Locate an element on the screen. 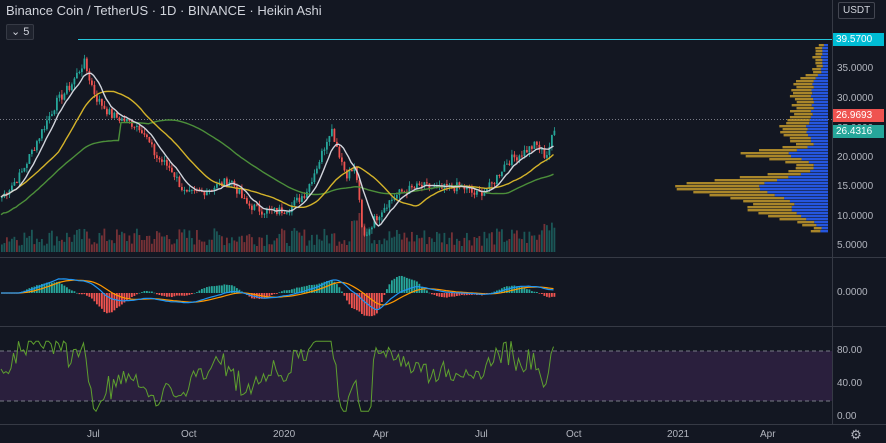 This screenshot has width=886, height=443. indicator-collapse-toggle: ⌄ 5 is located at coordinates (20, 32).